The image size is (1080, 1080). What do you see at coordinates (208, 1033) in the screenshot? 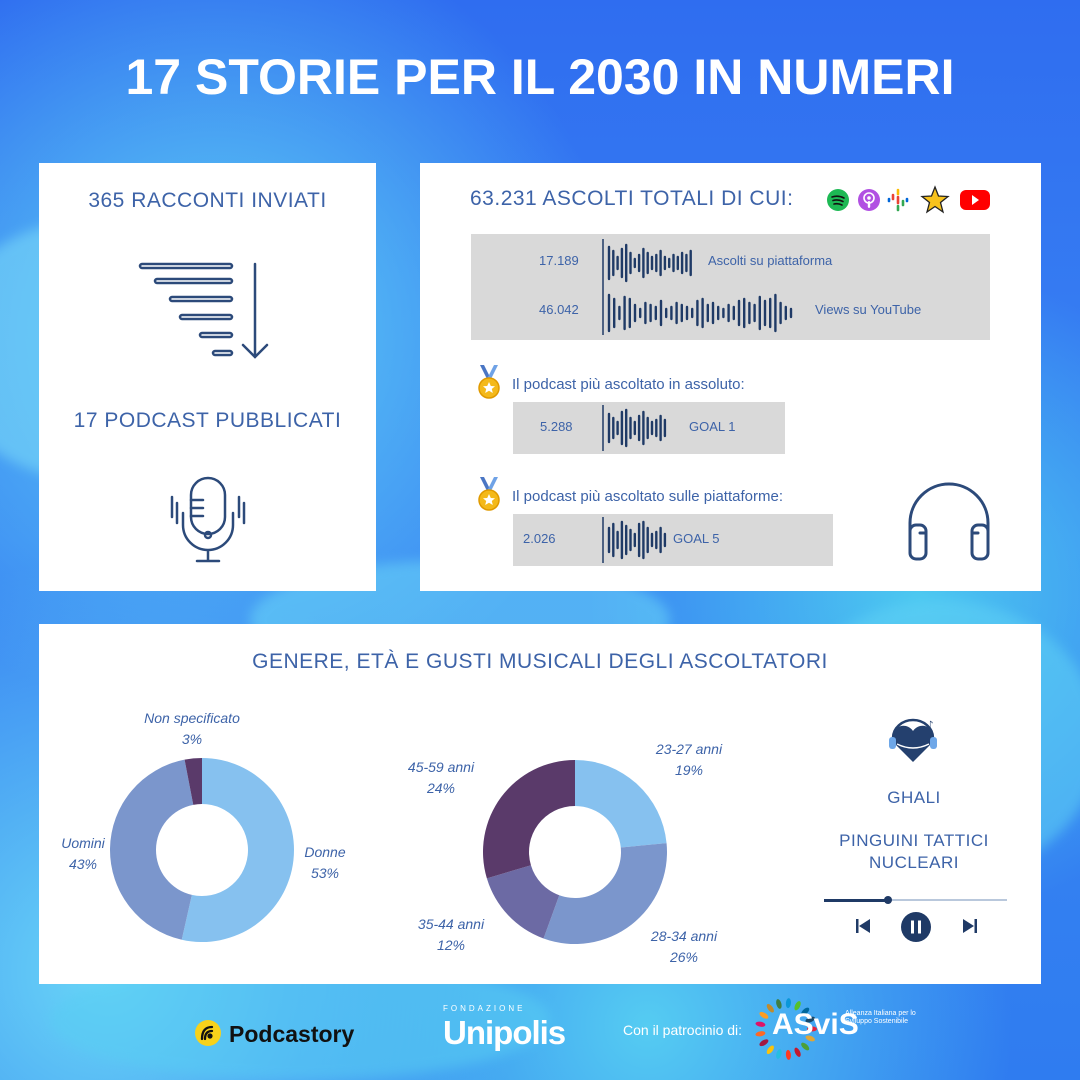
I see `podcastory-logo-icon` at bounding box center [208, 1033].